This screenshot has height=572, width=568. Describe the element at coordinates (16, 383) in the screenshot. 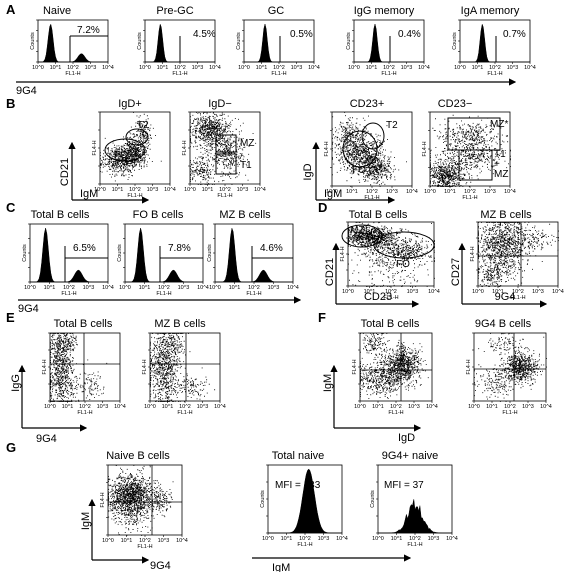

I see `panel-e-y-label: IgG` at that location.